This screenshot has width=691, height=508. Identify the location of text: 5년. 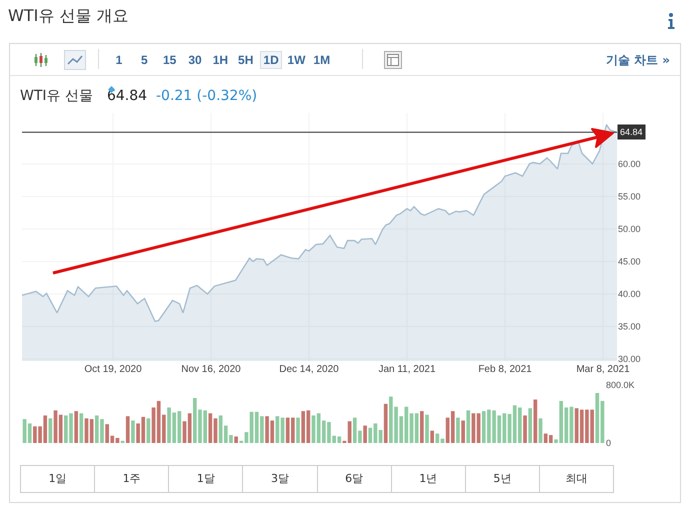
(503, 479).